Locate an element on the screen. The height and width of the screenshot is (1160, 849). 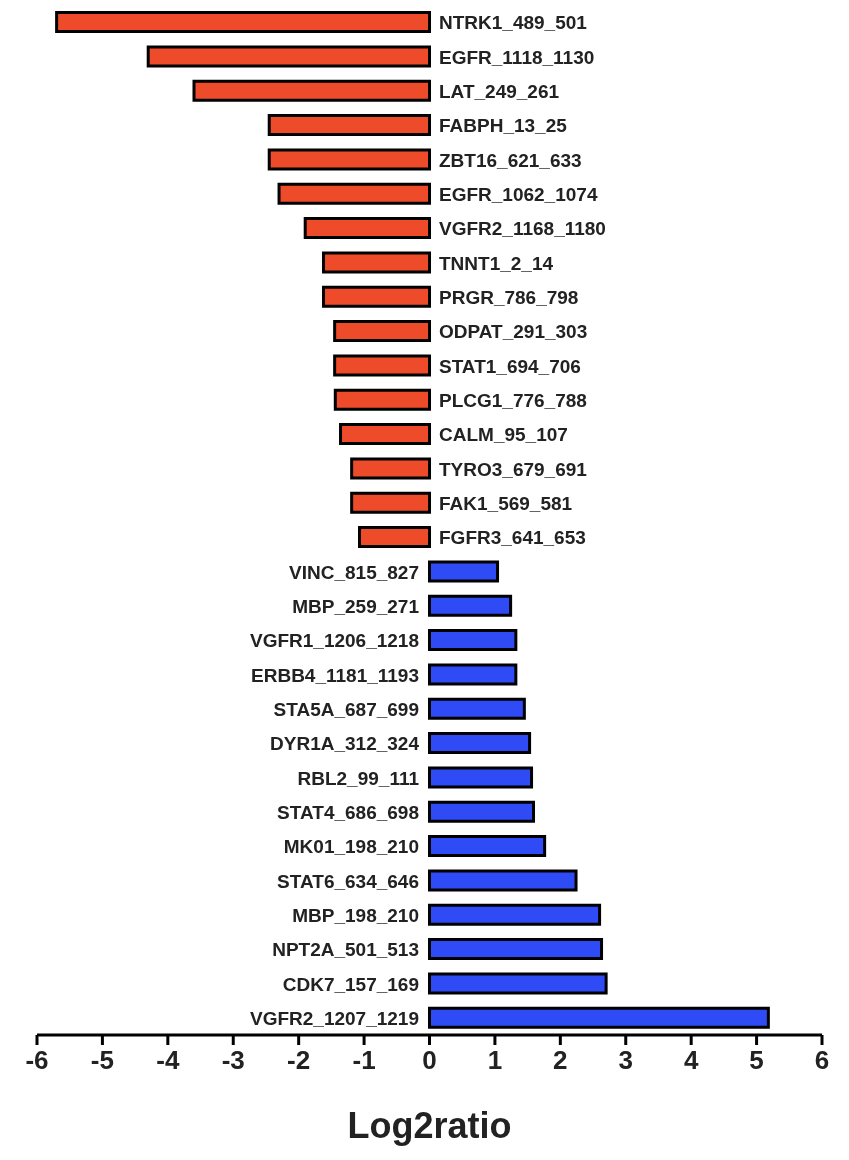
y-tick-label: FABPH_13_25 is located at coordinates (503, 126).